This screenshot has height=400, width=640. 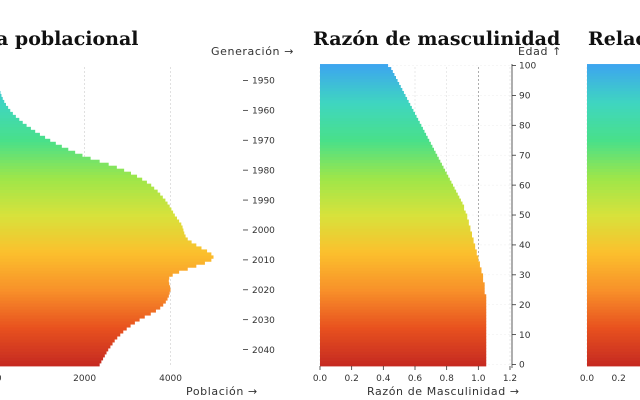 I want to click on age-tick-label-30: 30, so click(x=525, y=276).